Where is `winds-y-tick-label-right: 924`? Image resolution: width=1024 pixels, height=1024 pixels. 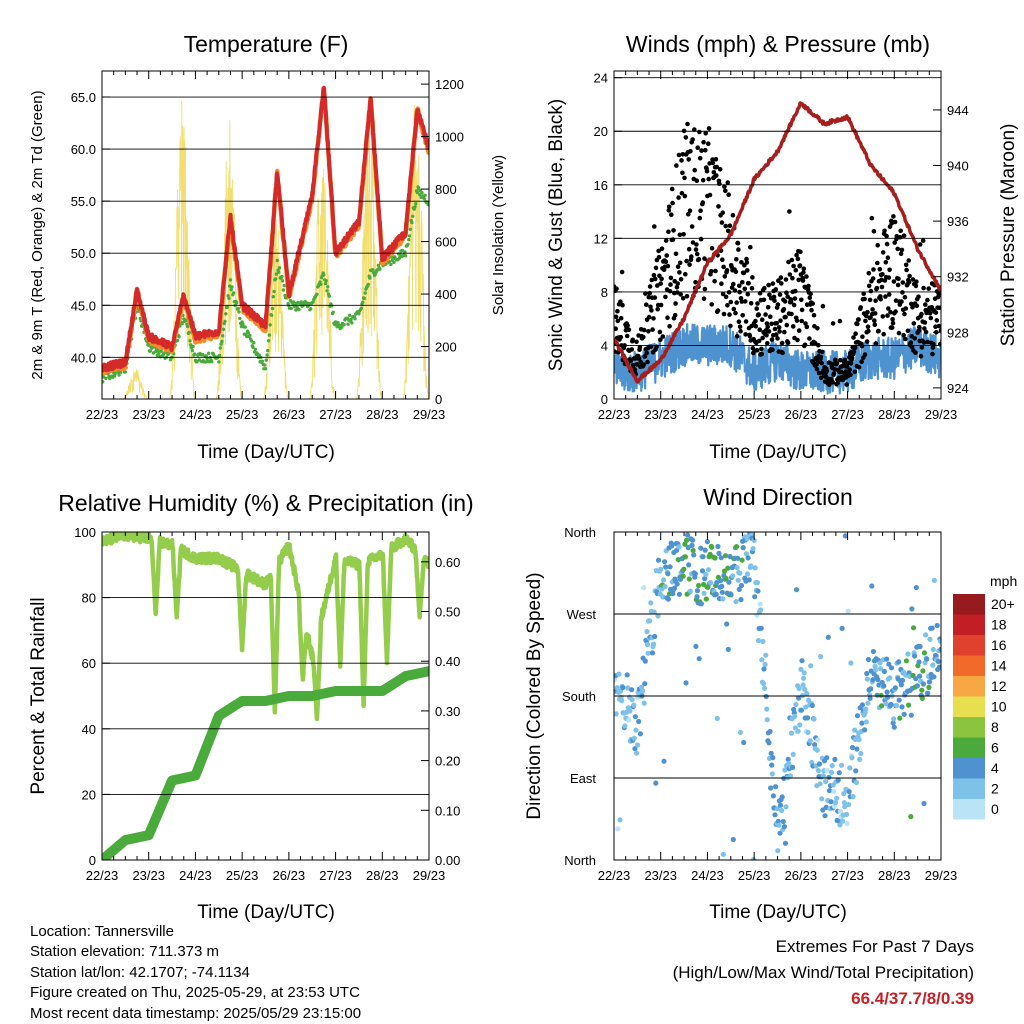
winds-y-tick-label-right: 924 is located at coordinates (958, 388).